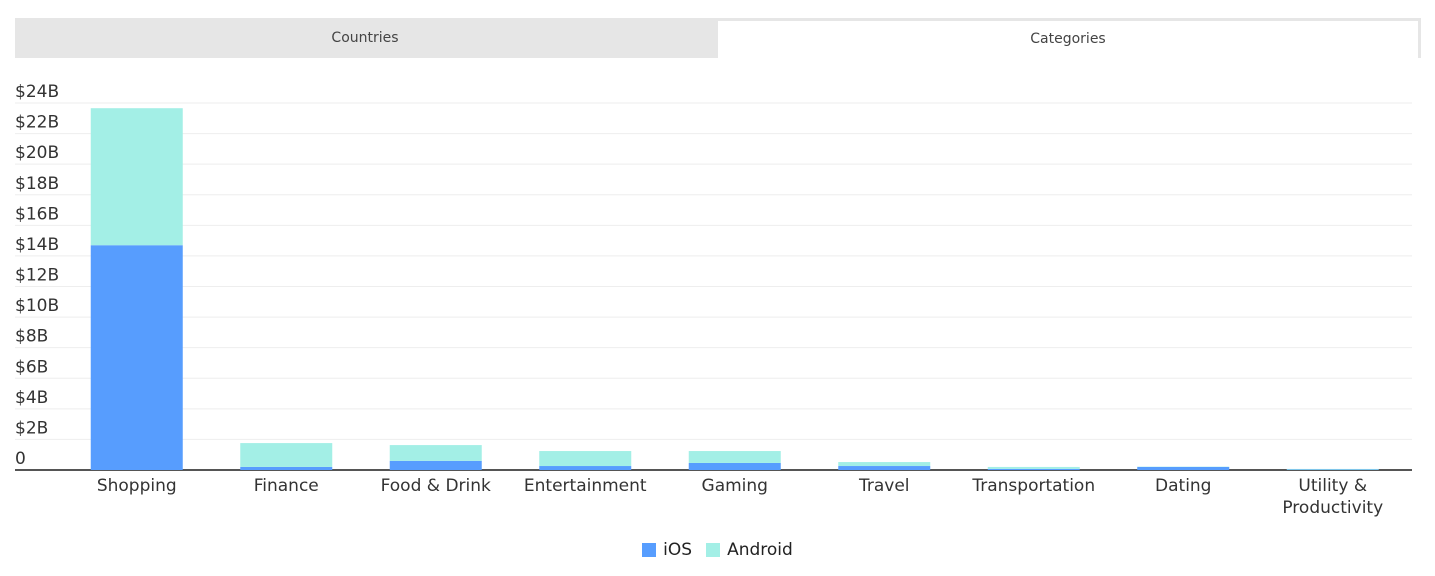 The image size is (1435, 576). What do you see at coordinates (678, 550) in the screenshot?
I see `legend-label: iOS` at bounding box center [678, 550].